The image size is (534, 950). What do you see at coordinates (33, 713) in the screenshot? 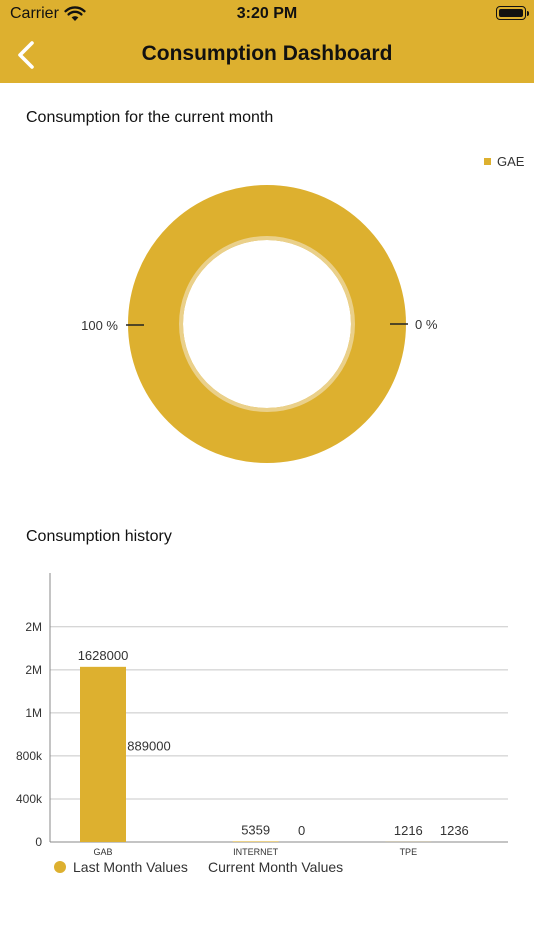
I see `y-tick-label: 1M` at bounding box center [33, 713].